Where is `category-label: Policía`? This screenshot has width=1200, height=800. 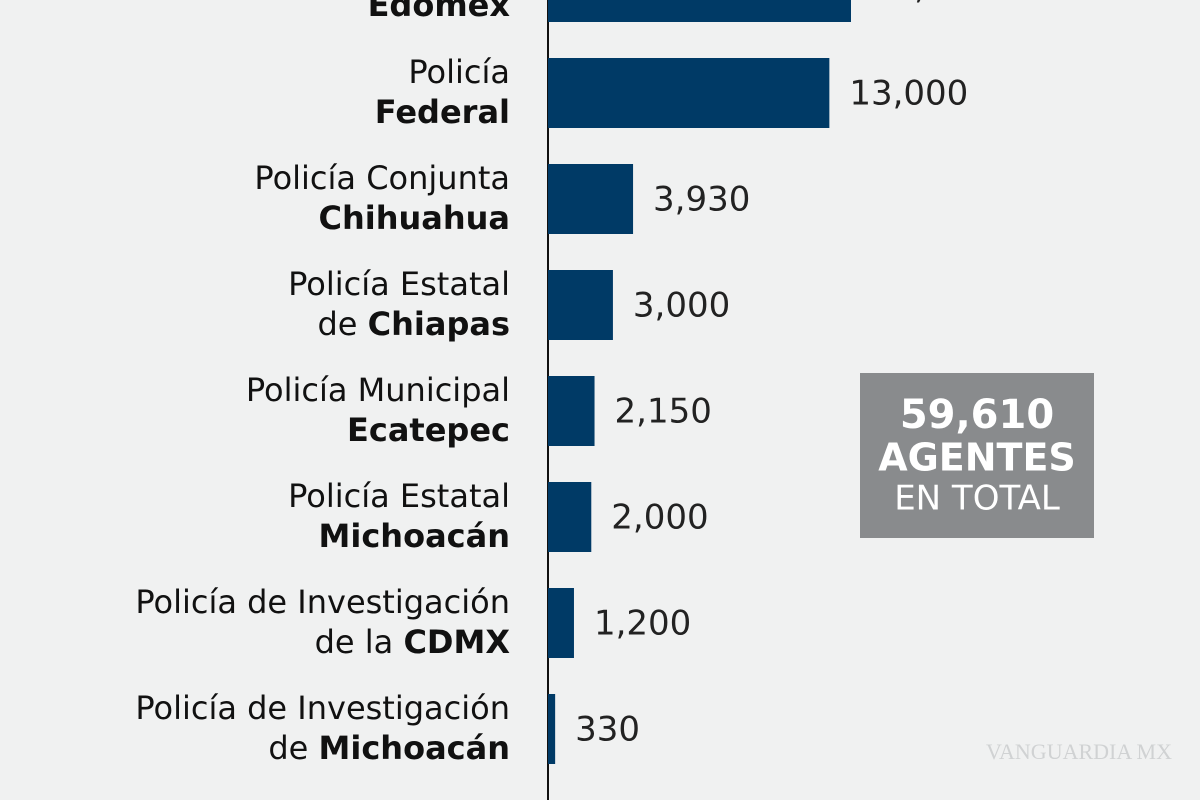 category-label: Policía is located at coordinates (459, 72).